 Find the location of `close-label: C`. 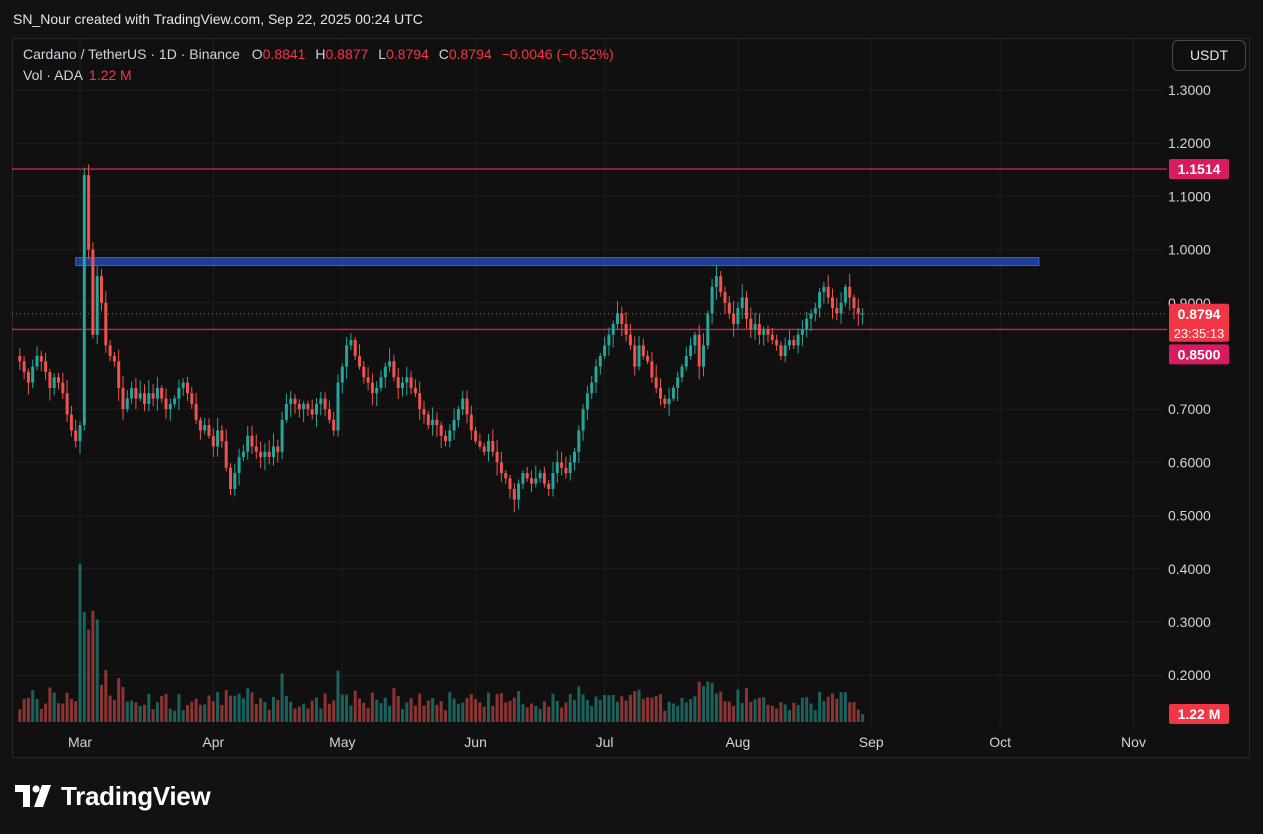

close-label: C is located at coordinates (443, 54).